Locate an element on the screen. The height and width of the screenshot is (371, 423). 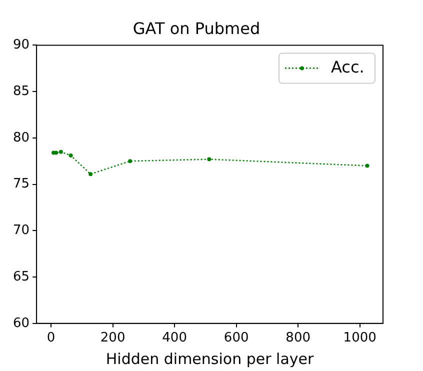
y-tick-label: 60 is located at coordinates (21, 323).